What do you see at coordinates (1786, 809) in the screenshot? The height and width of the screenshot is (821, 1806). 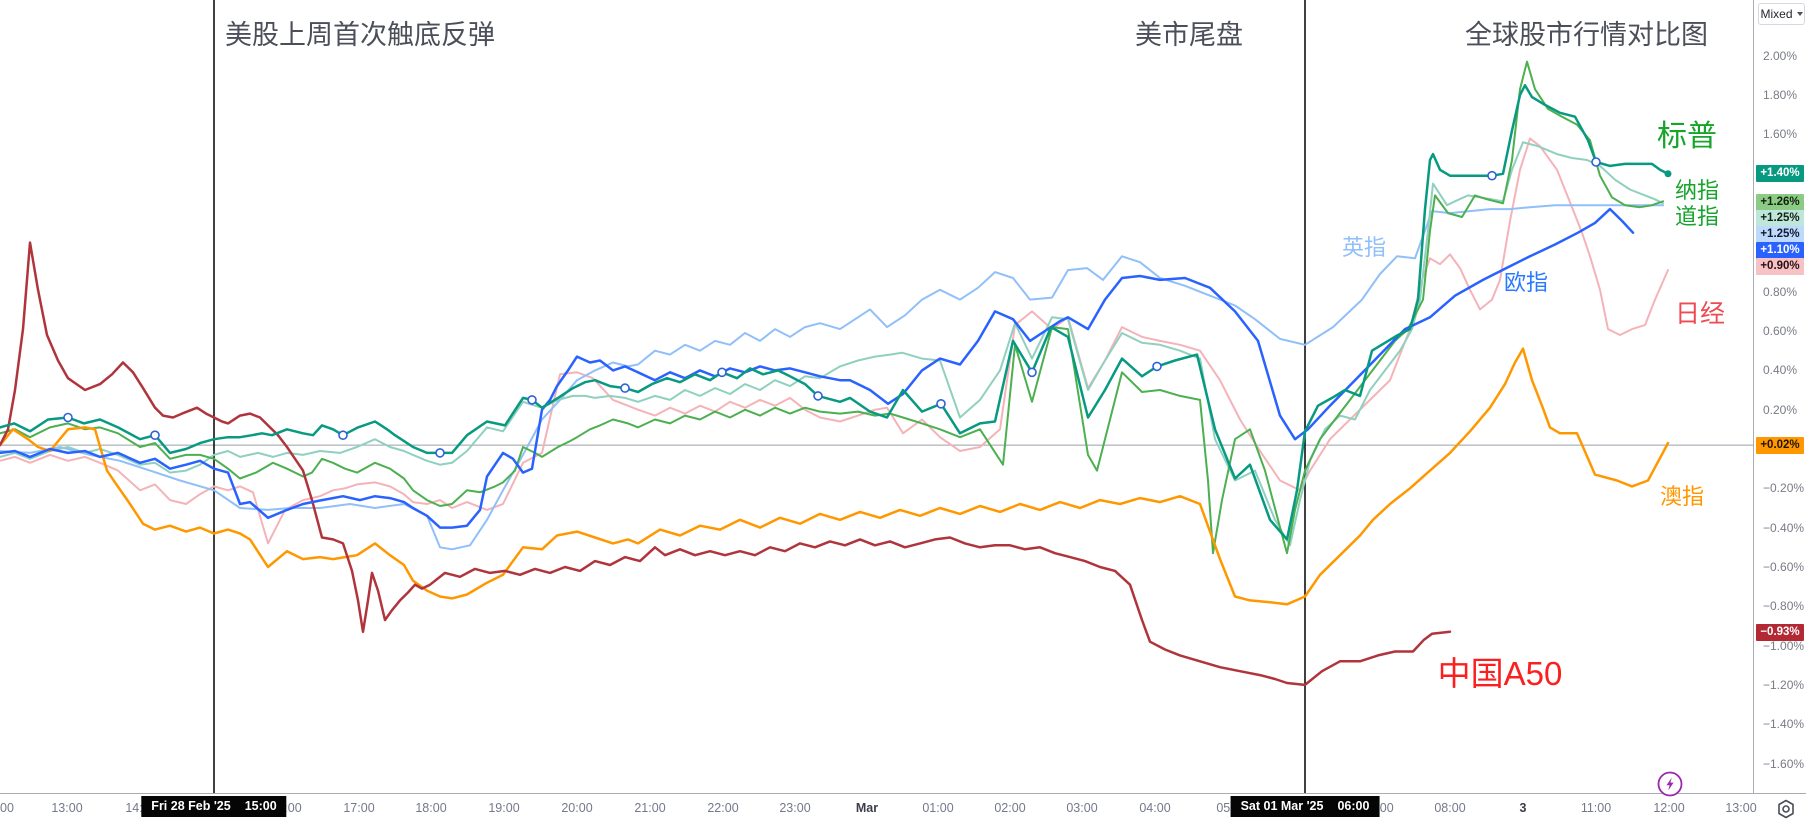 I see `gear-icon` at bounding box center [1786, 809].